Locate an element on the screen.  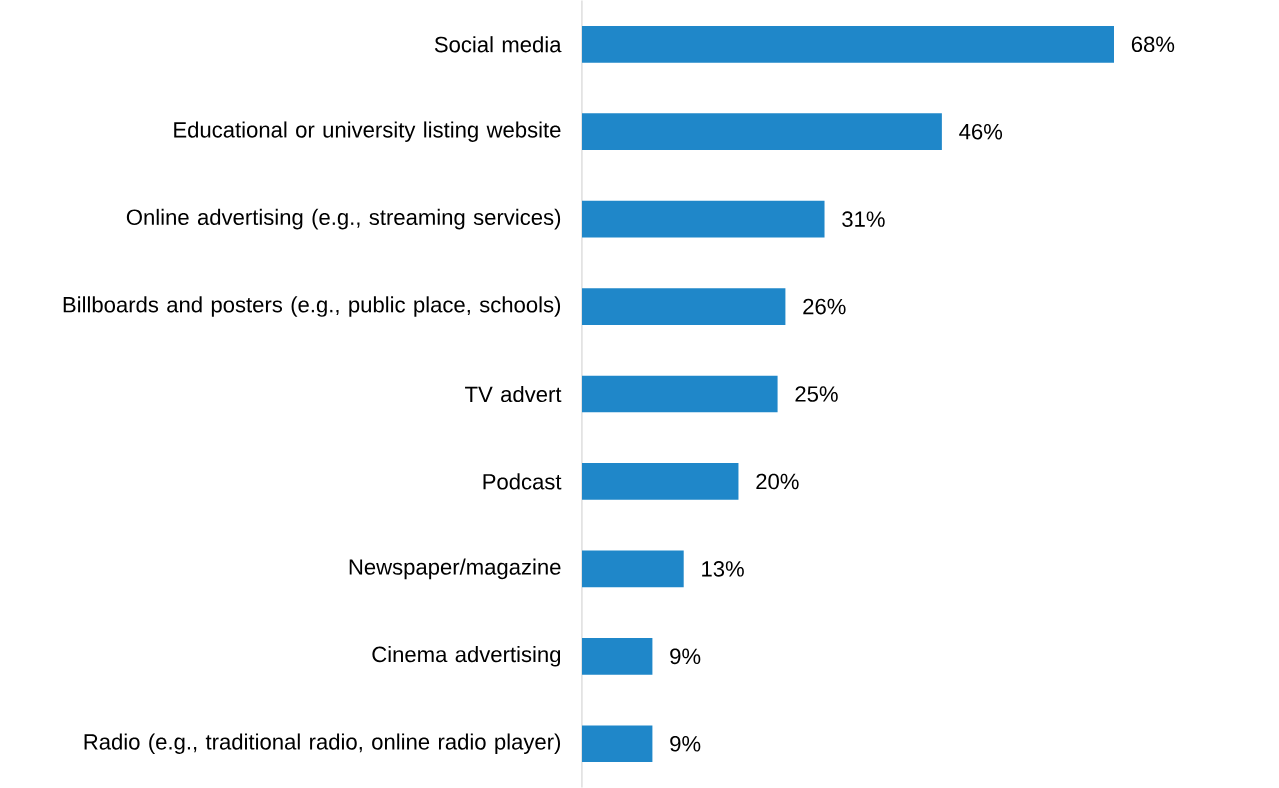
y-tick-label: Podcast is located at coordinates (522, 481).